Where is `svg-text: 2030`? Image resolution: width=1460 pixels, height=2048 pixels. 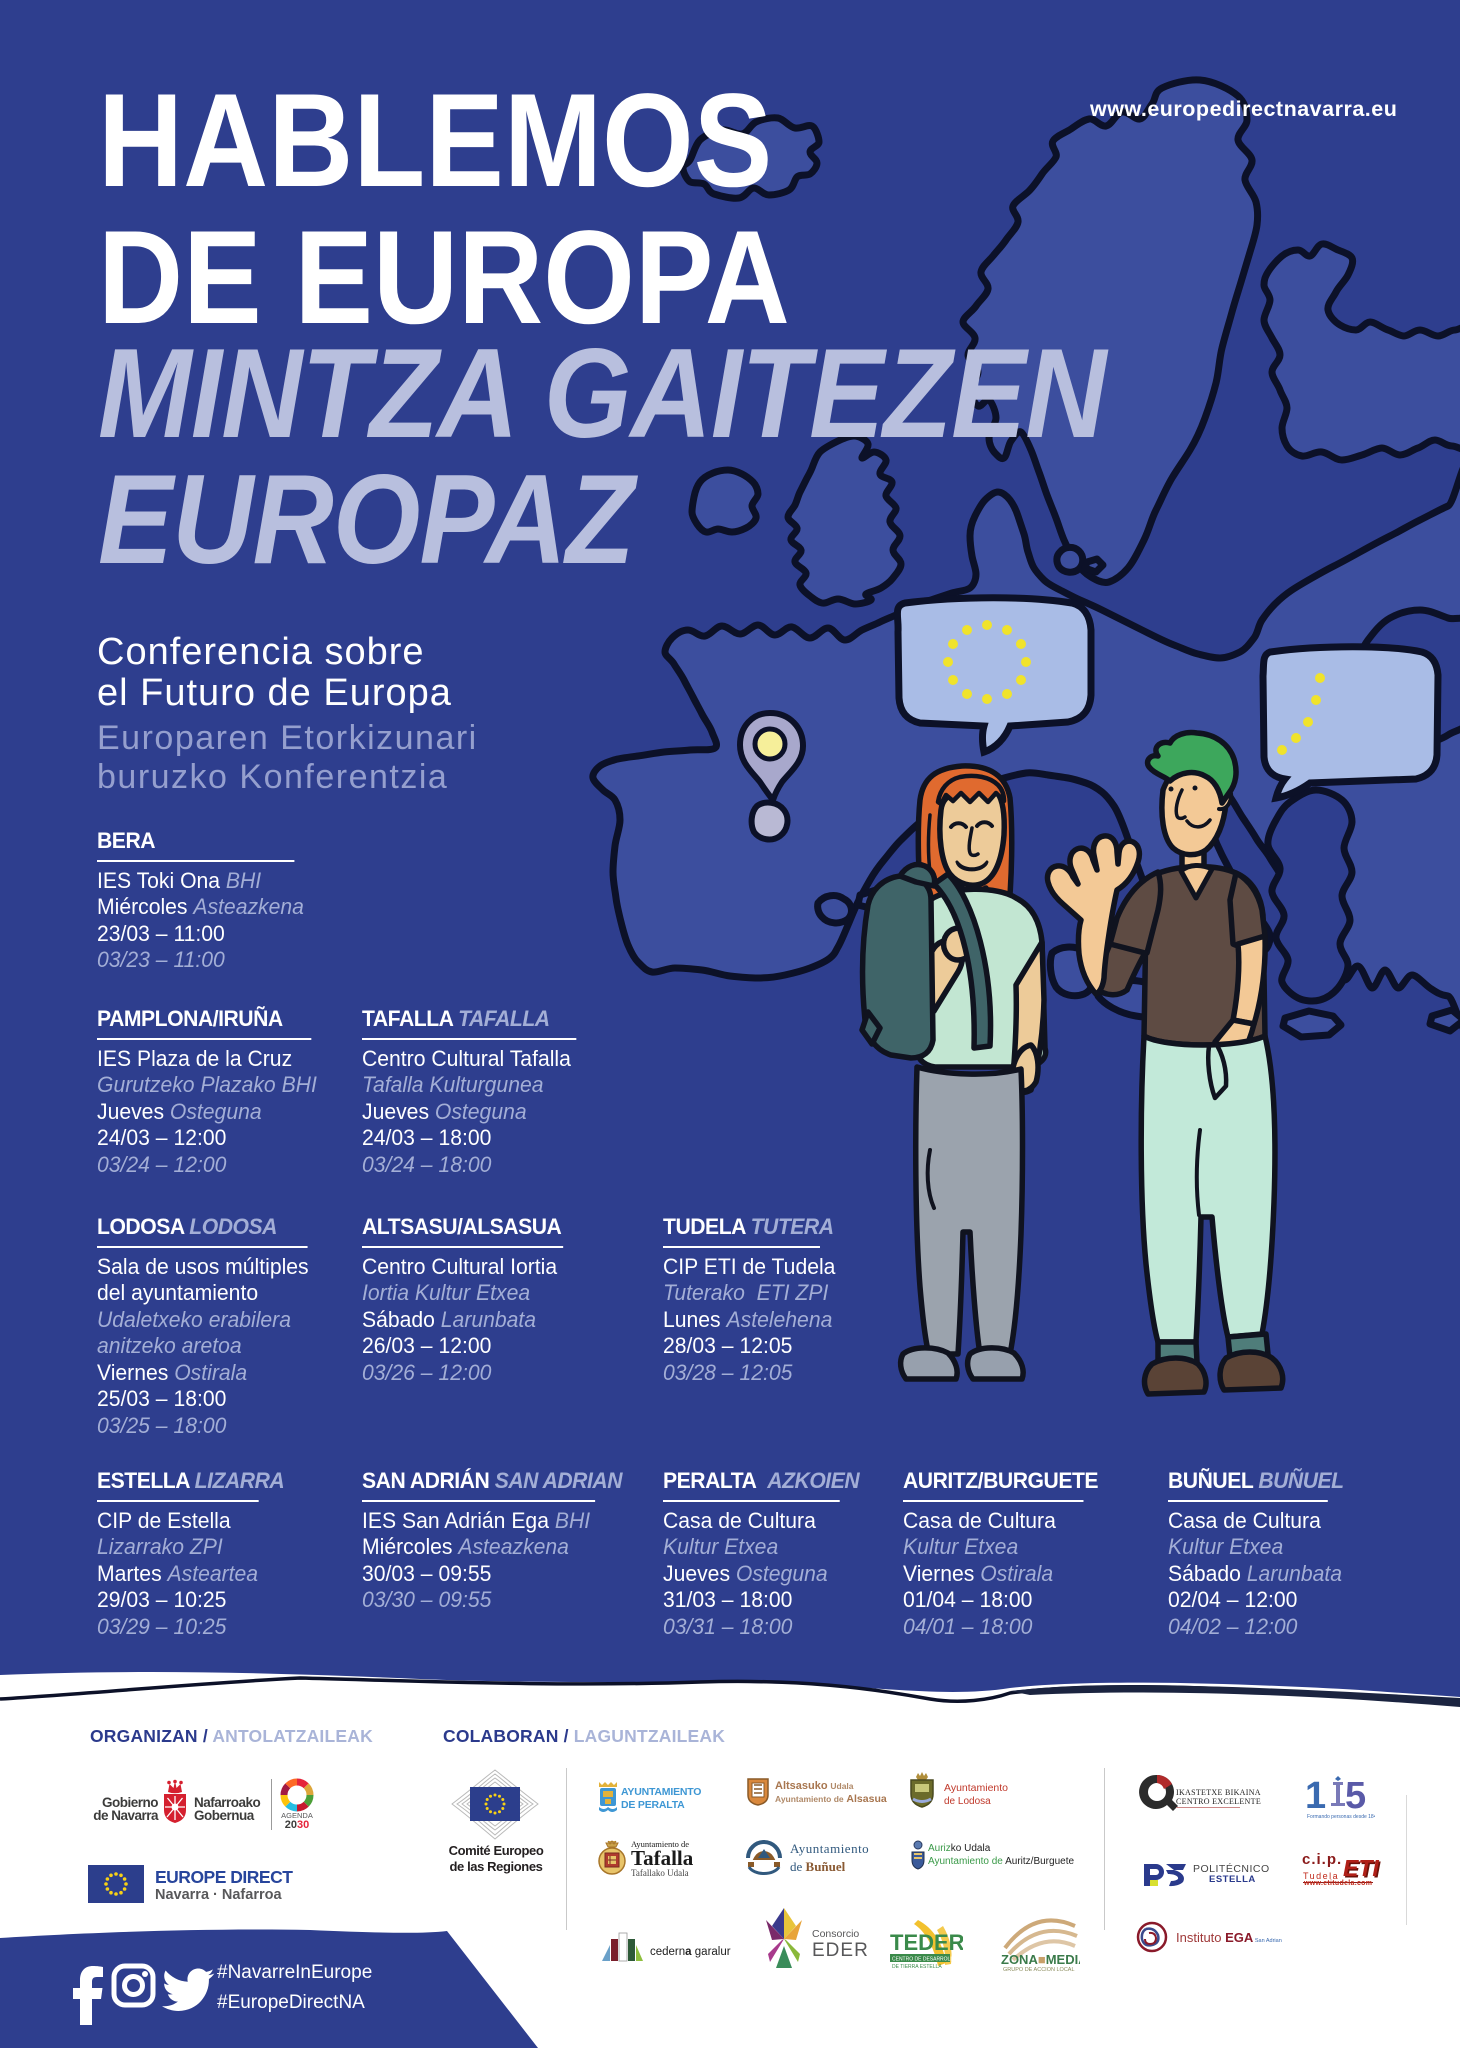 svg-text: 2030 is located at coordinates (297, 1824).